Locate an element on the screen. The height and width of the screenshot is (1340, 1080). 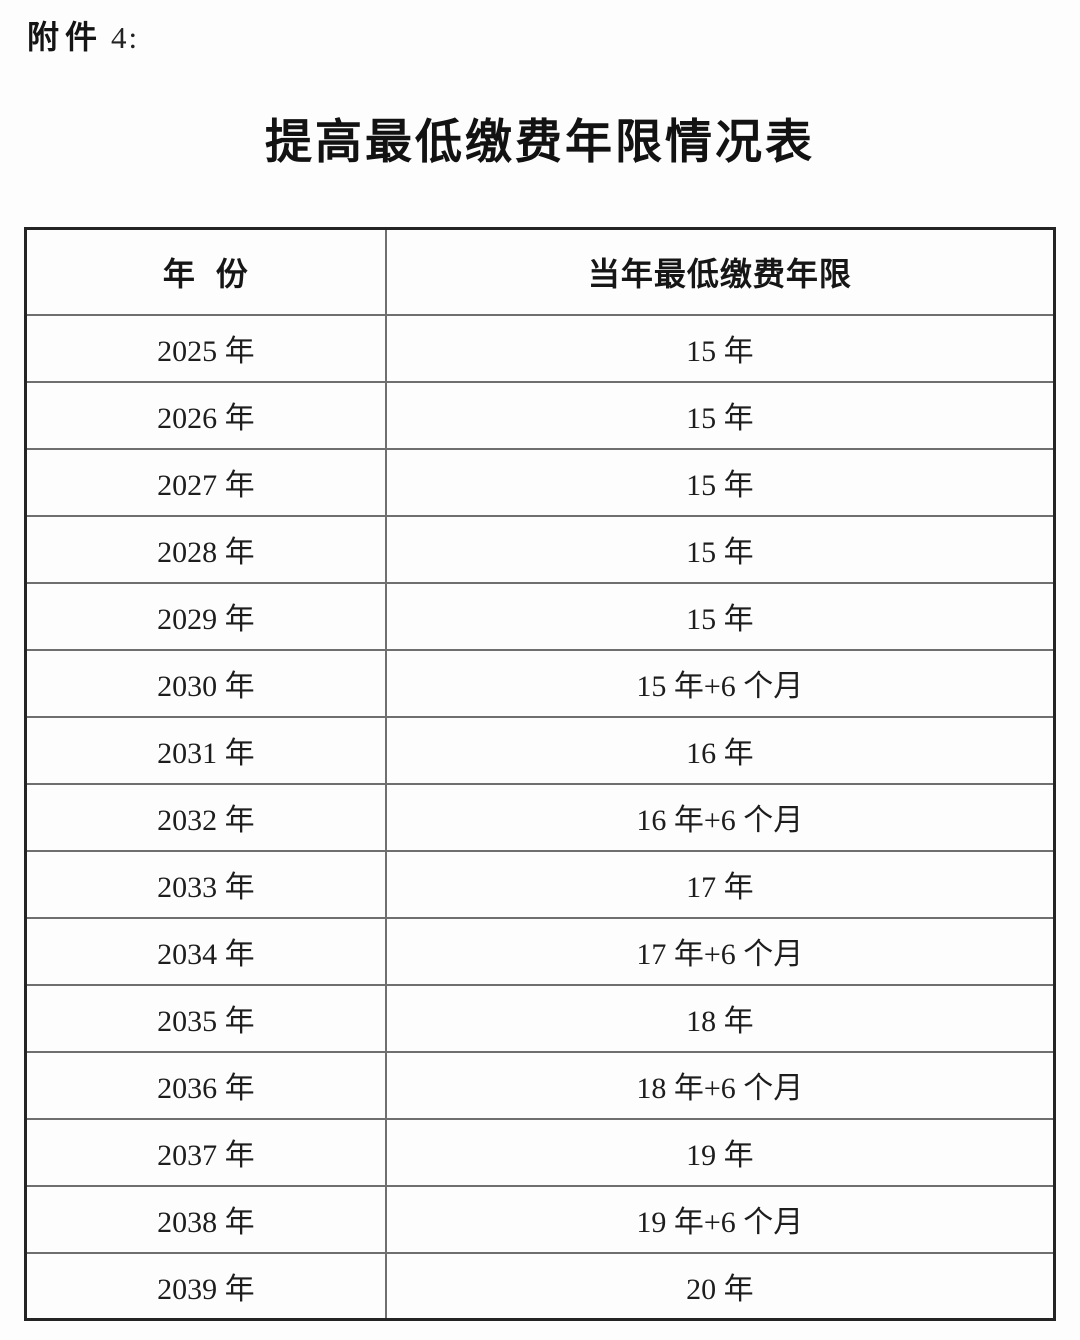
table-row: 2031 年 16 年 is located at coordinates (540, 750).